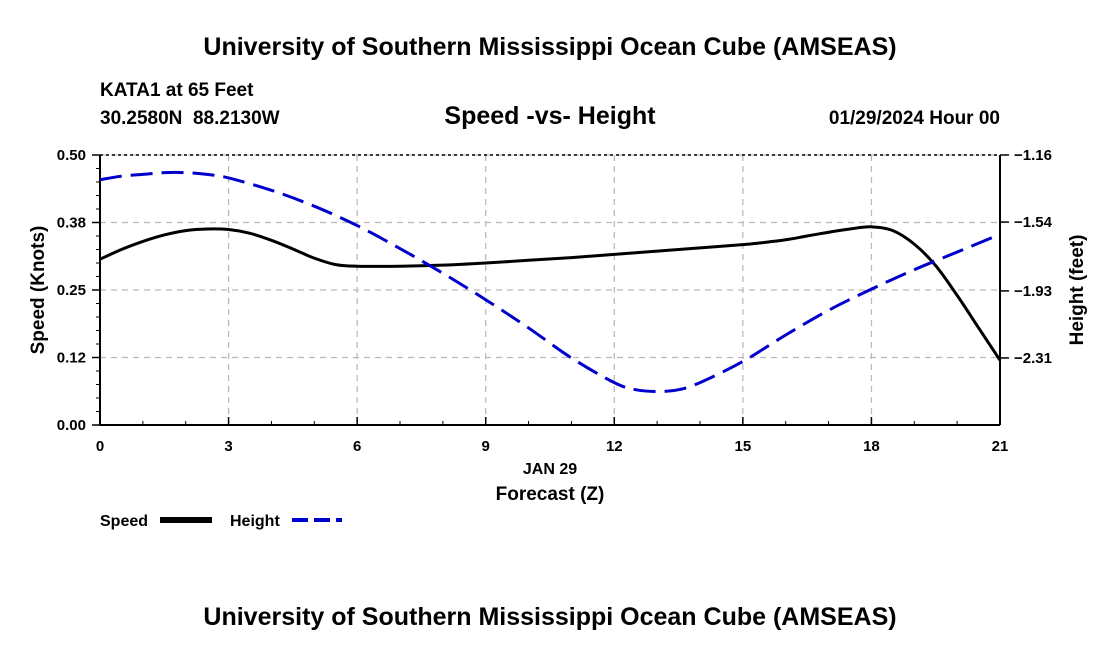 The image size is (1100, 655). I want to click on y-right-tick-label: −1.93, so click(1033, 291).